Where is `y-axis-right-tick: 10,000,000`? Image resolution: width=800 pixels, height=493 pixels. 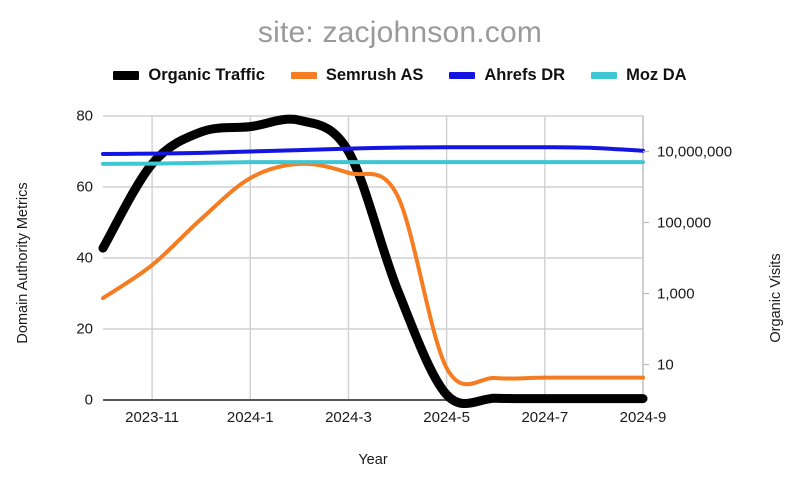 y-axis-right-tick: 10,000,000 is located at coordinates (695, 151).